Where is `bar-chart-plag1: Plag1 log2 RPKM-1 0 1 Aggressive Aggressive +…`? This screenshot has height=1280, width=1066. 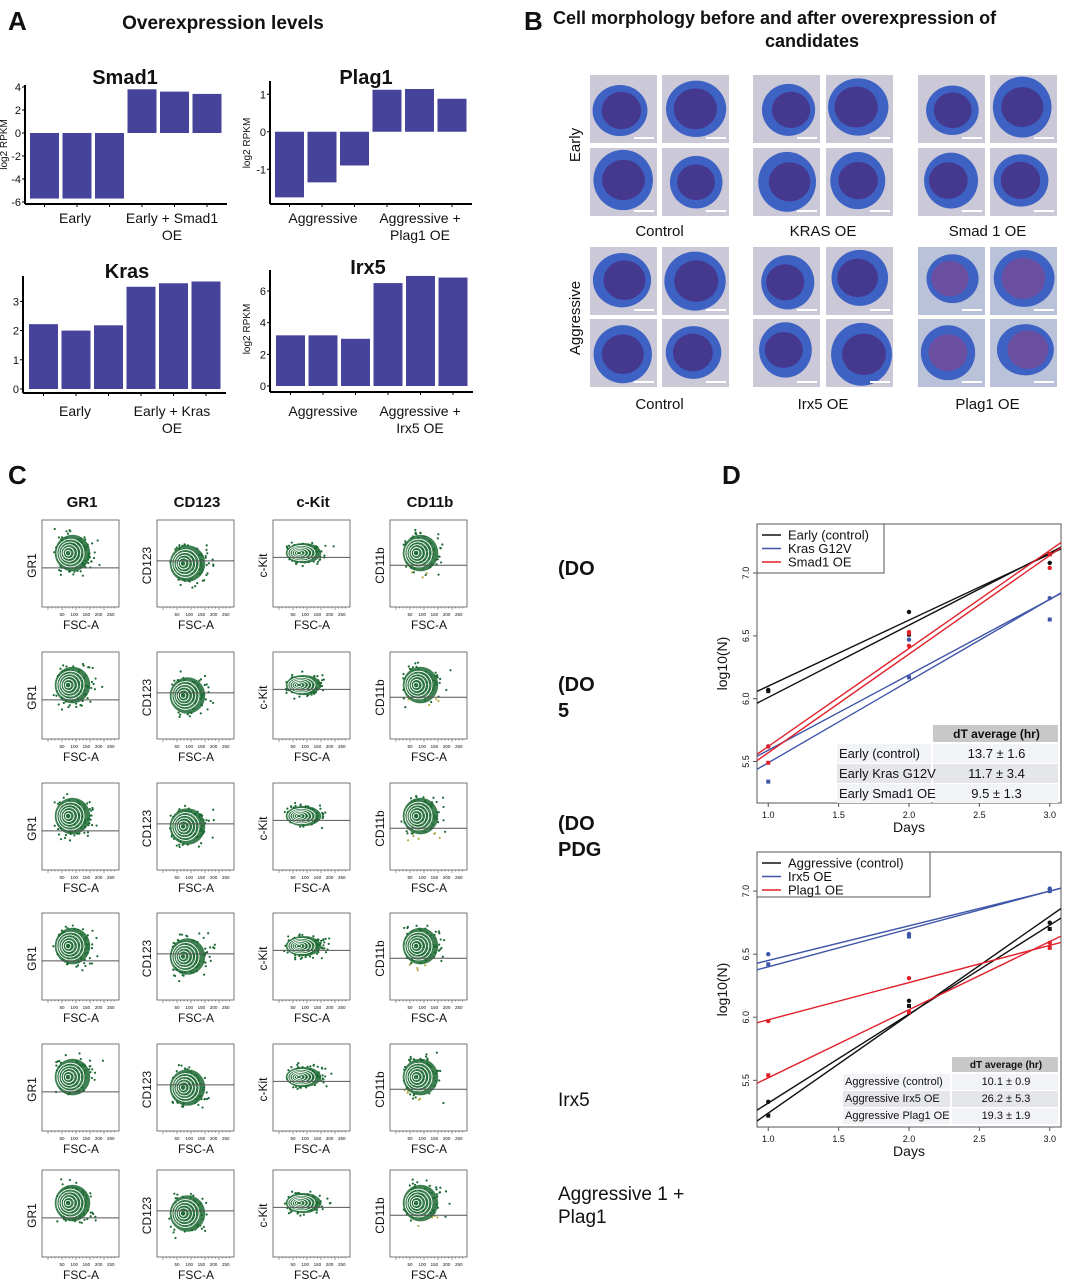 bar-chart-plag1: Plag1 log2 RPKM-1 0 1 Aggressive Aggressive +… is located at coordinates (357, 155).